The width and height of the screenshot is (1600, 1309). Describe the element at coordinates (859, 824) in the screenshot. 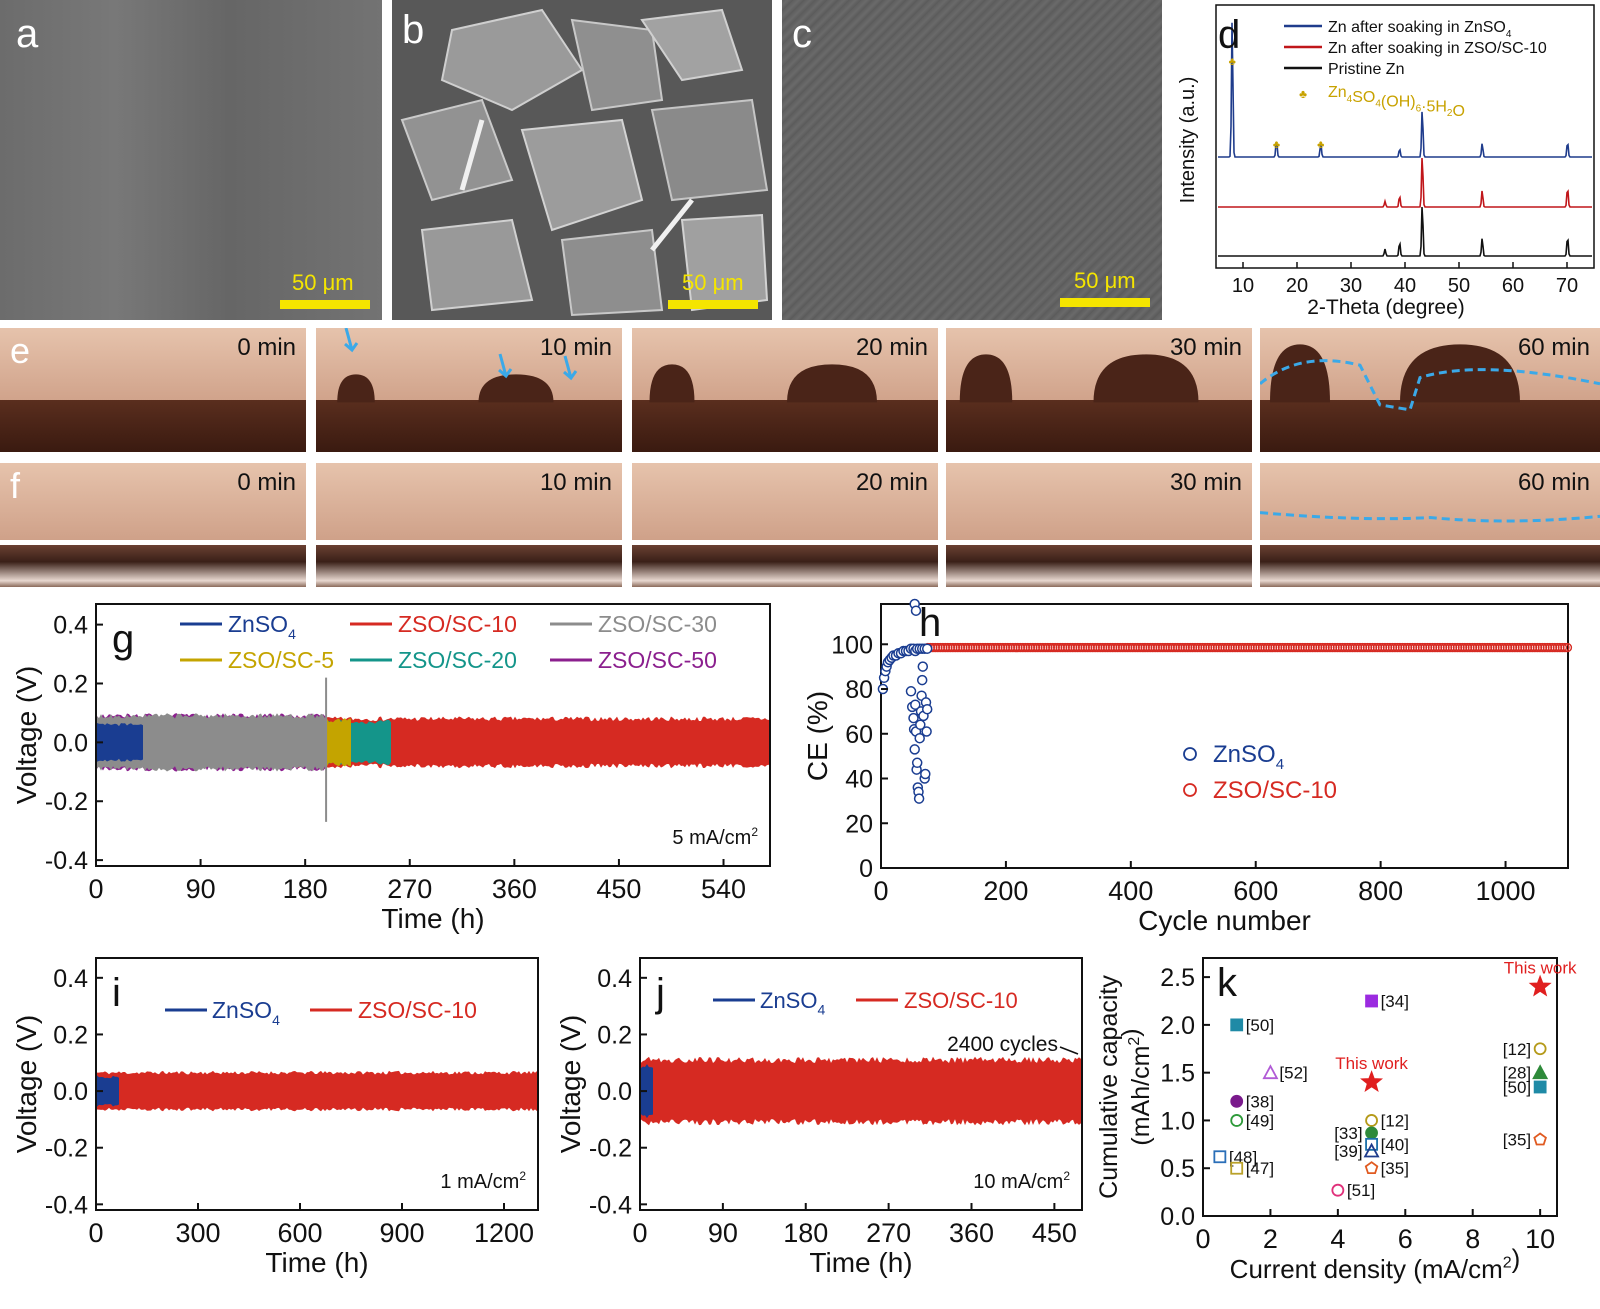

I see `y-tick-label: 20` at that location.